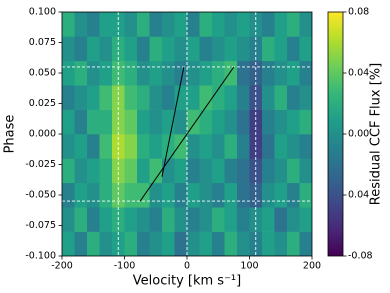 The width and height of the screenshot is (390, 293). Describe the element at coordinates (358, 12) in the screenshot. I see `colorbar-tick-label: 0.08` at that location.